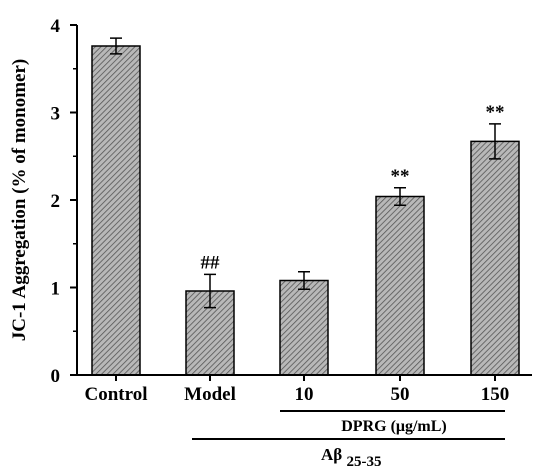 This screenshot has width=550, height=472. What do you see at coordinates (56, 376) in the screenshot?
I see `y-tick-label: 0` at bounding box center [56, 376].